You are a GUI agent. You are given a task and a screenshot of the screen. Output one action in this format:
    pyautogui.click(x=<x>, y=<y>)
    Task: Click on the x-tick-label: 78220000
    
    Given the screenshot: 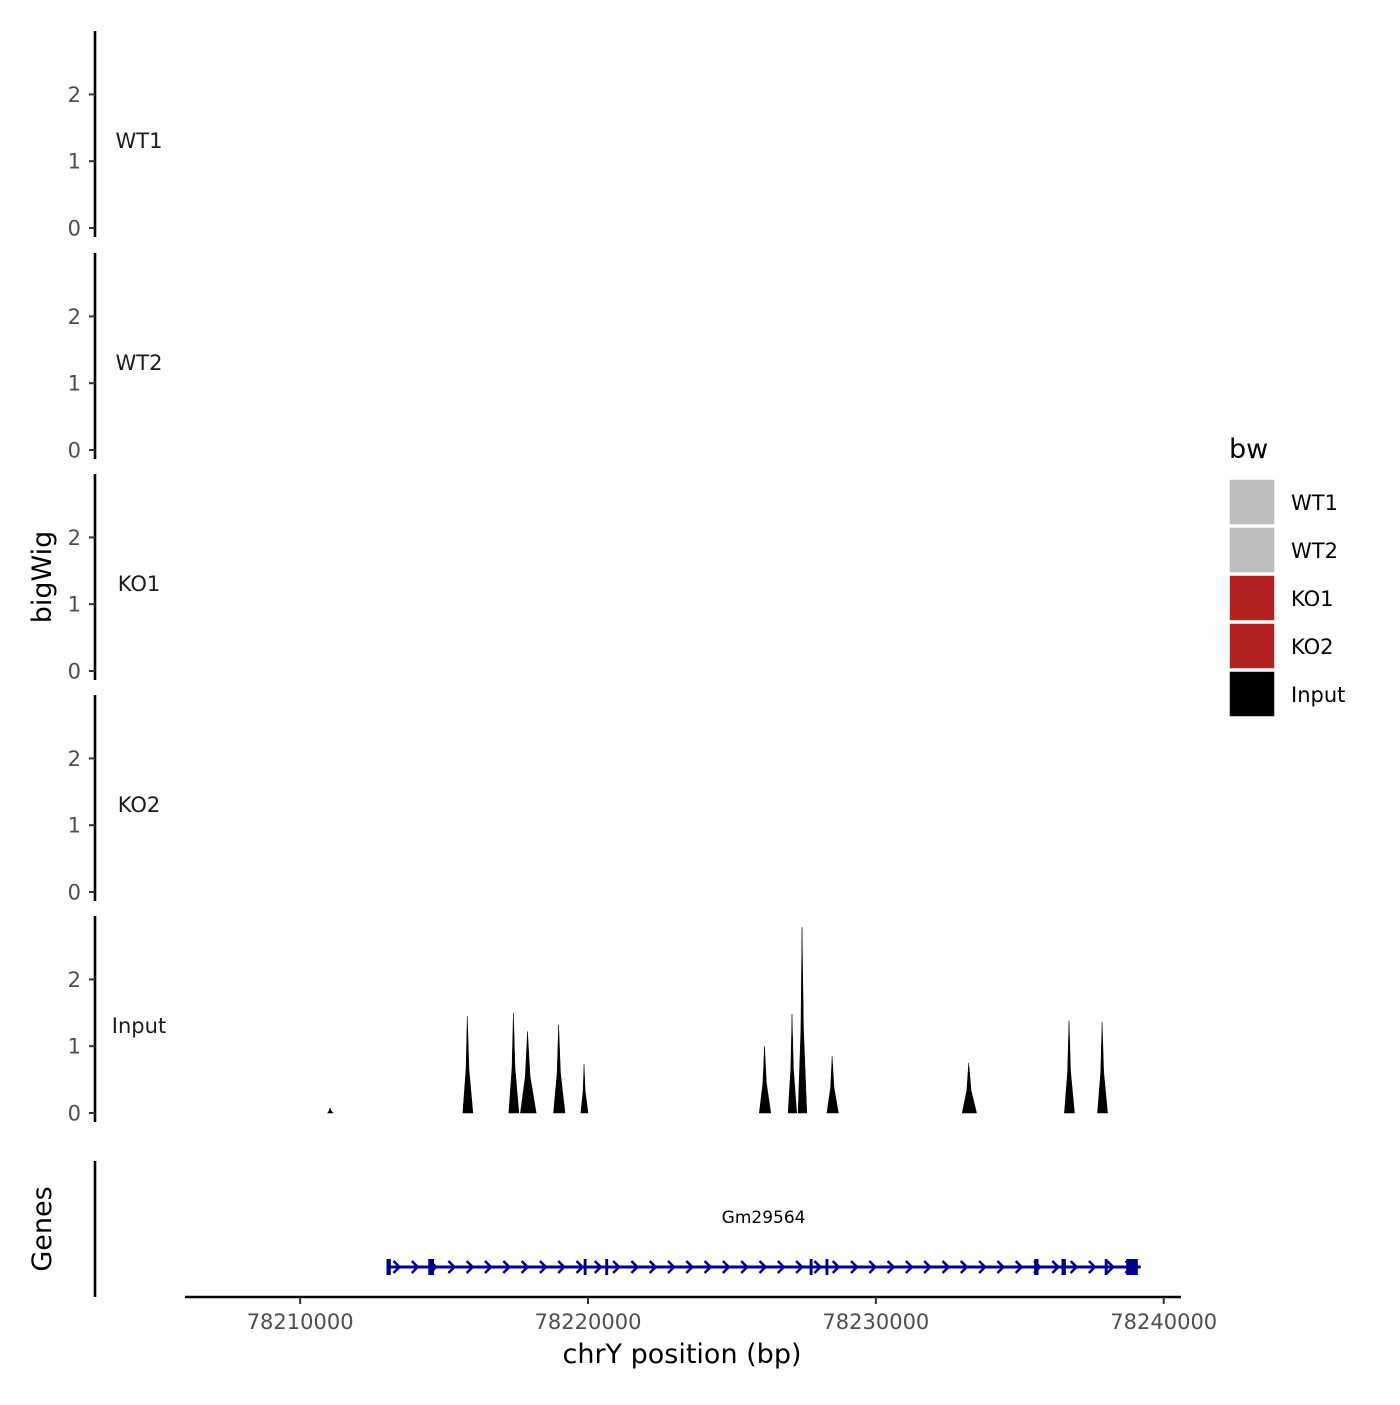 What is the action you would take?
    pyautogui.click(x=588, y=1322)
    